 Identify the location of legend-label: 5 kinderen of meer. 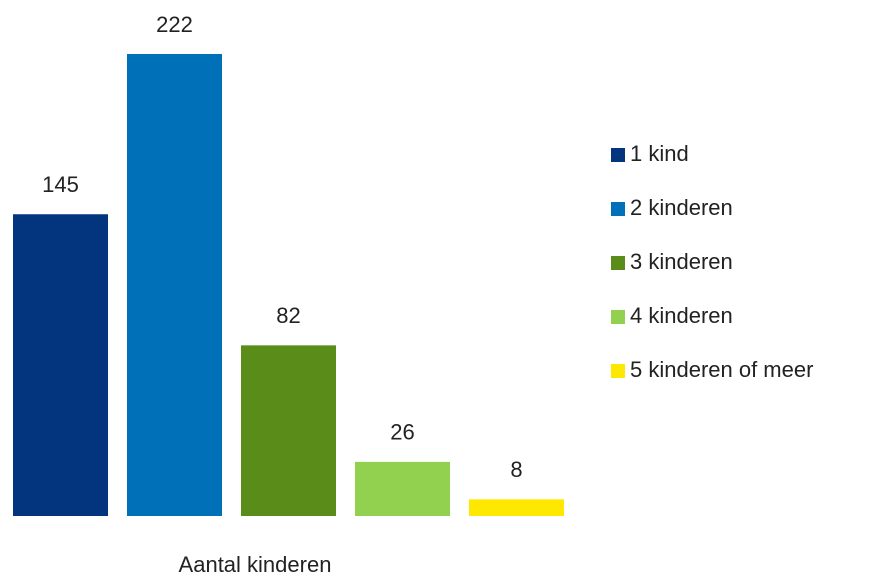
(721, 369).